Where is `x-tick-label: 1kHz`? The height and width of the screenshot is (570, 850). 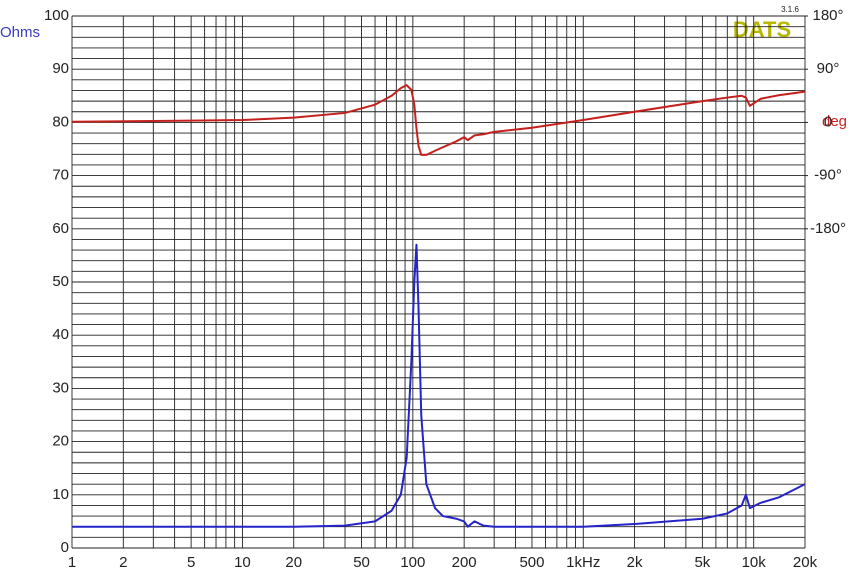 x-tick-label: 1kHz is located at coordinates (583, 562).